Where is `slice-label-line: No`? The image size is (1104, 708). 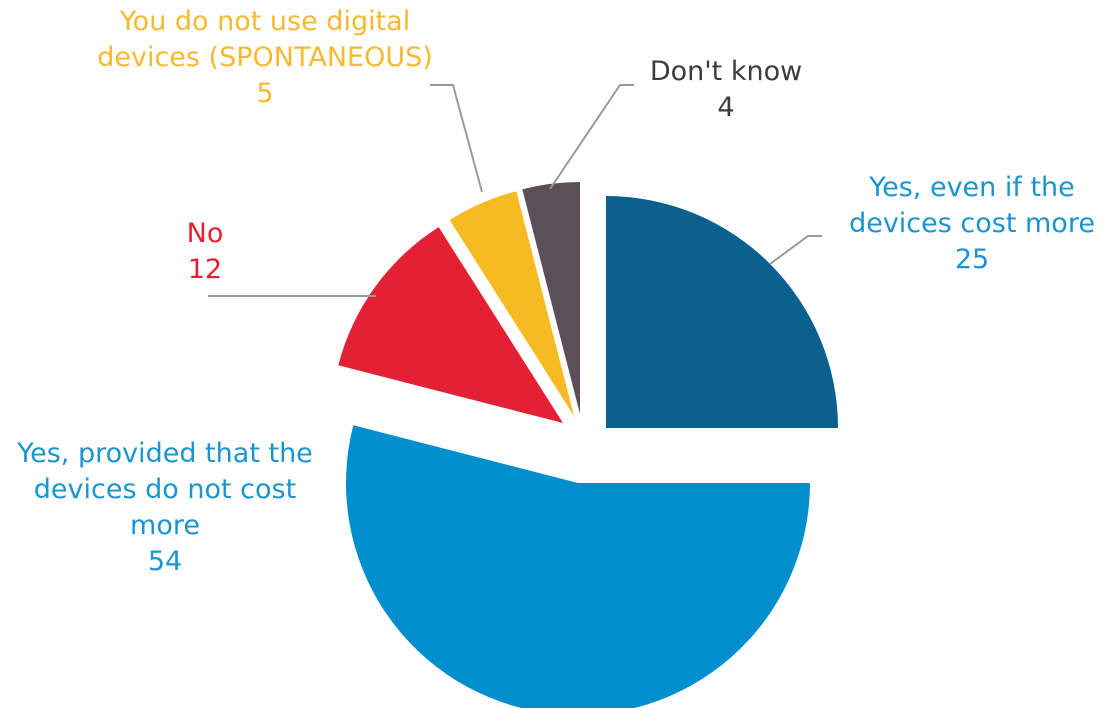 slice-label-line: No is located at coordinates (205, 233).